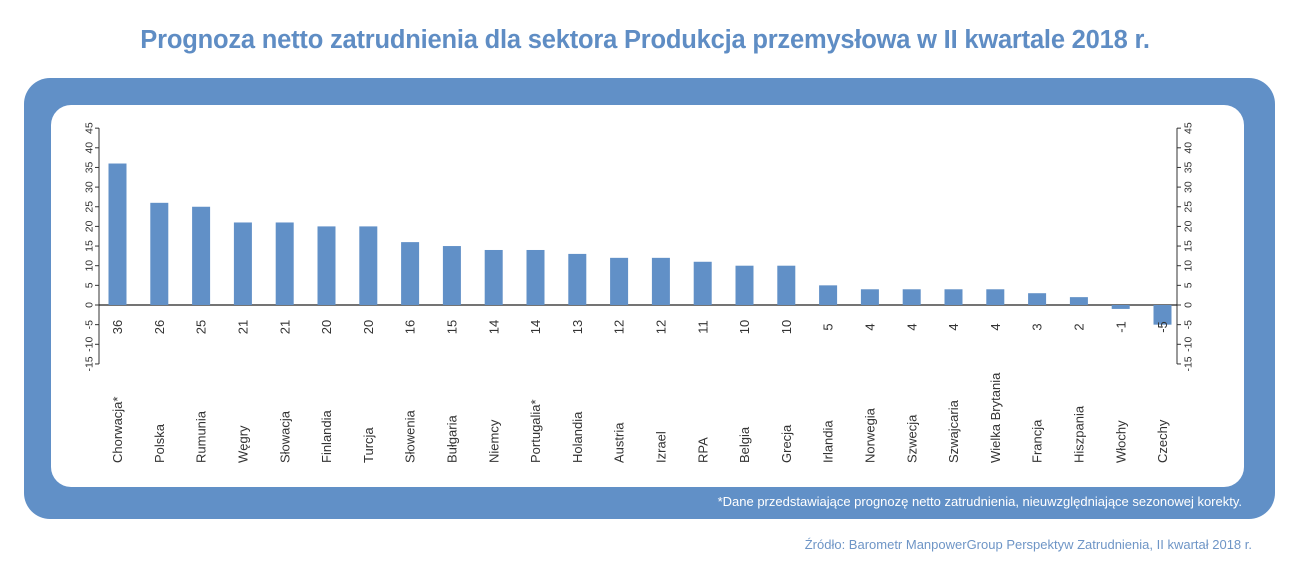 The image size is (1290, 568). What do you see at coordinates (619, 442) in the screenshot?
I see `category-label: Austria` at bounding box center [619, 442].